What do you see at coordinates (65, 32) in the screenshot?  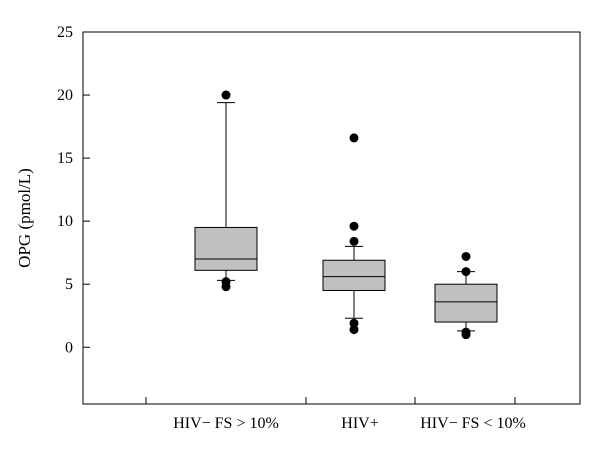 I see `y-tick-label: 25` at bounding box center [65, 32].